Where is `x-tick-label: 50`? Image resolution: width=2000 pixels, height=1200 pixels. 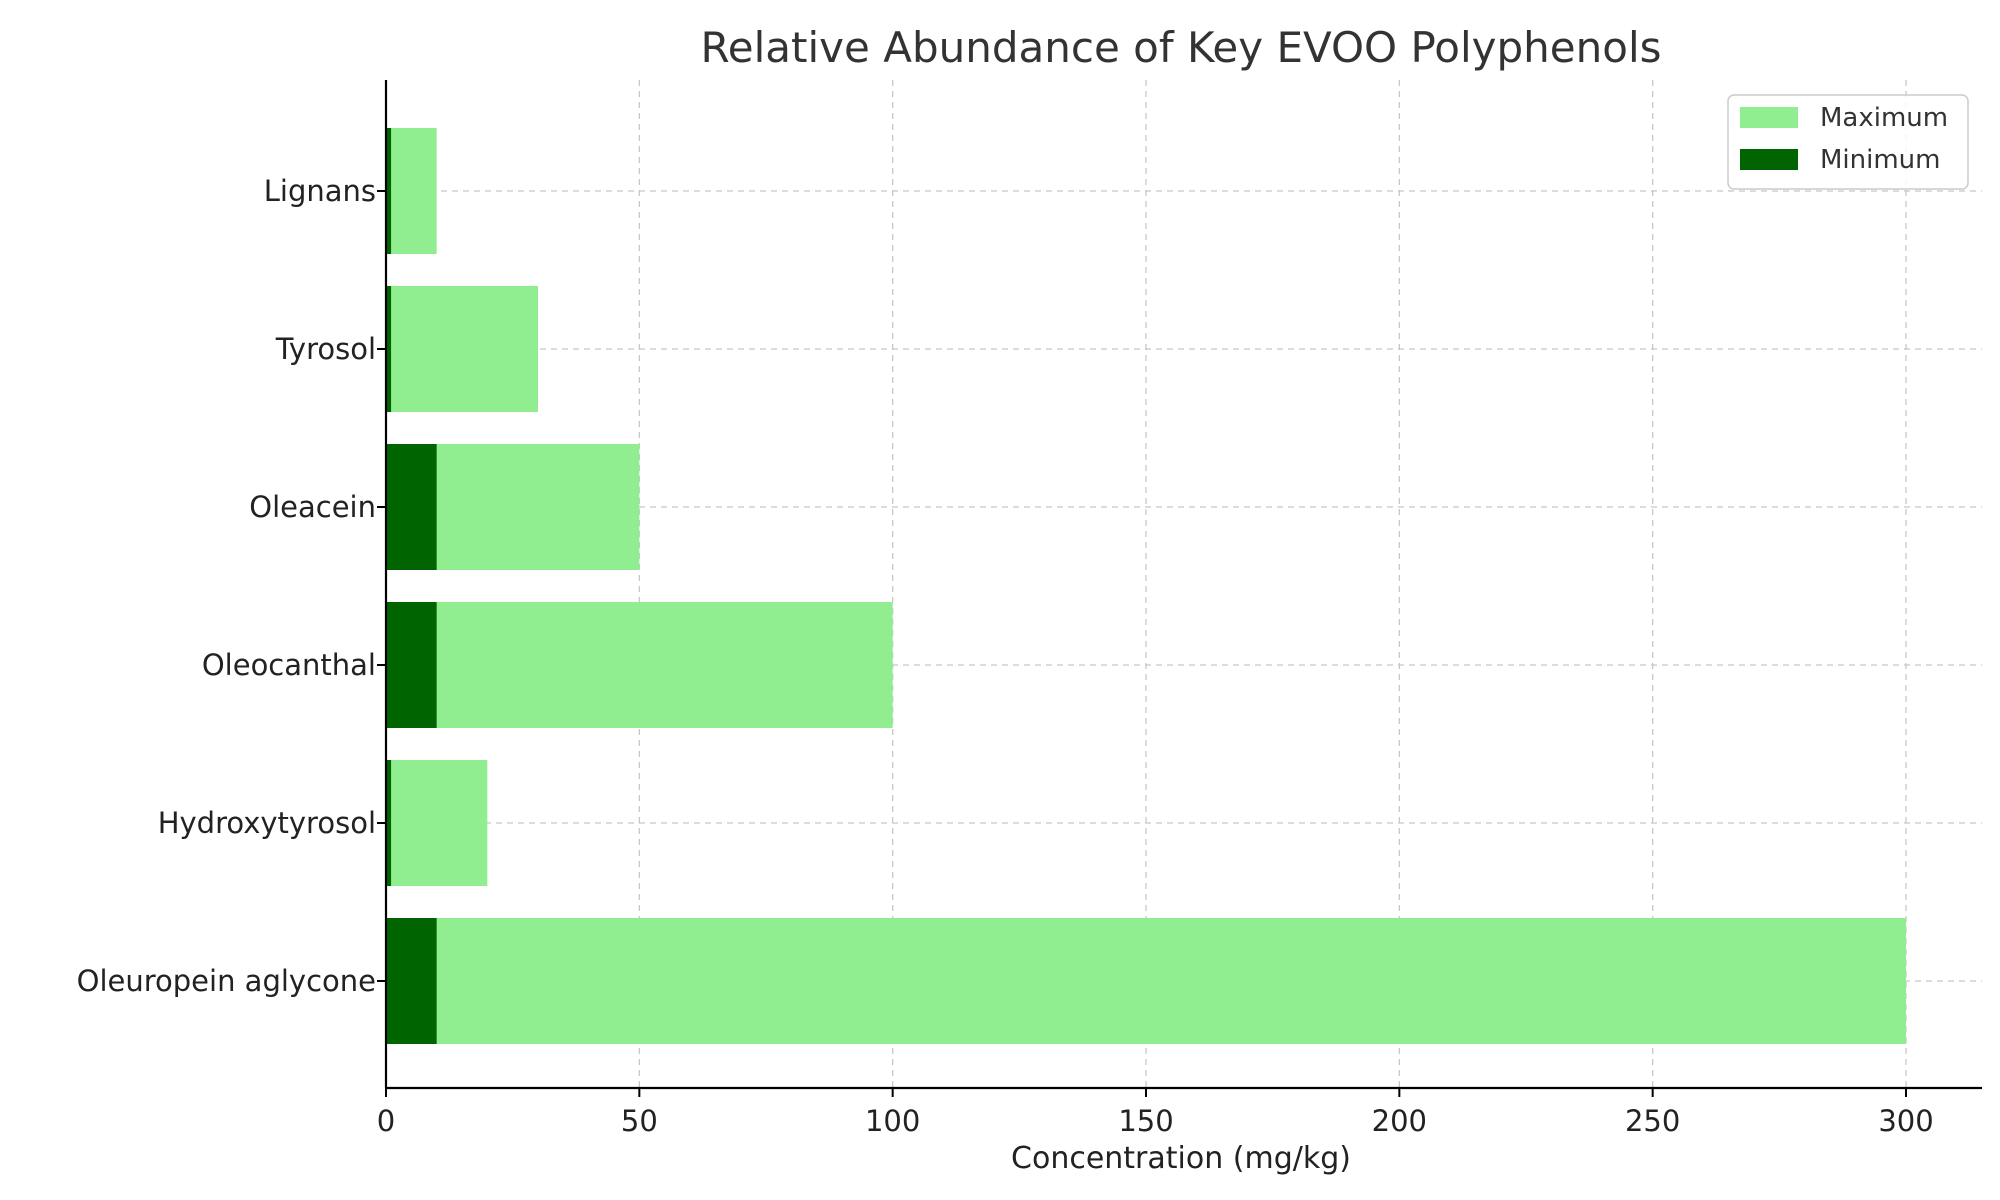 x-tick-label: 50 is located at coordinates (639, 1121).